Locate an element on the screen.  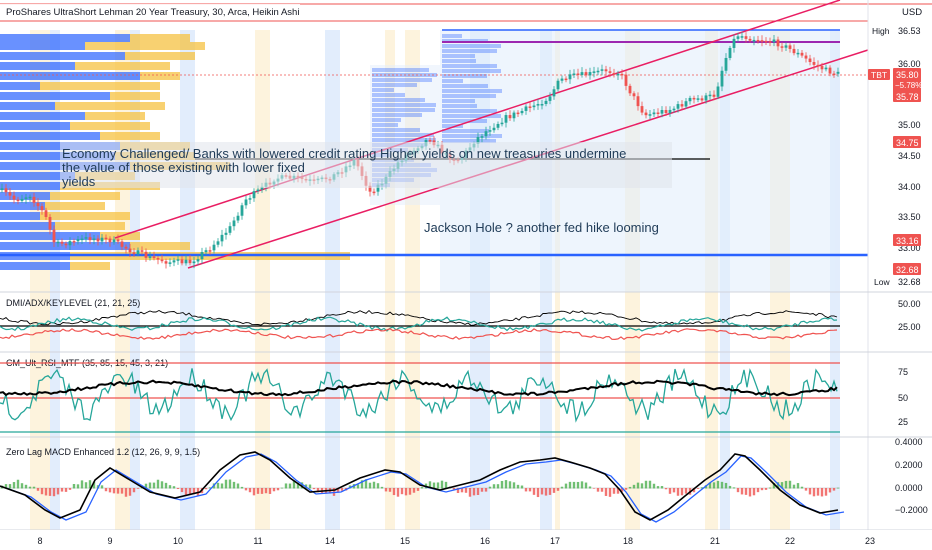
price-tick: 33.00 is located at coordinates (909, 248).